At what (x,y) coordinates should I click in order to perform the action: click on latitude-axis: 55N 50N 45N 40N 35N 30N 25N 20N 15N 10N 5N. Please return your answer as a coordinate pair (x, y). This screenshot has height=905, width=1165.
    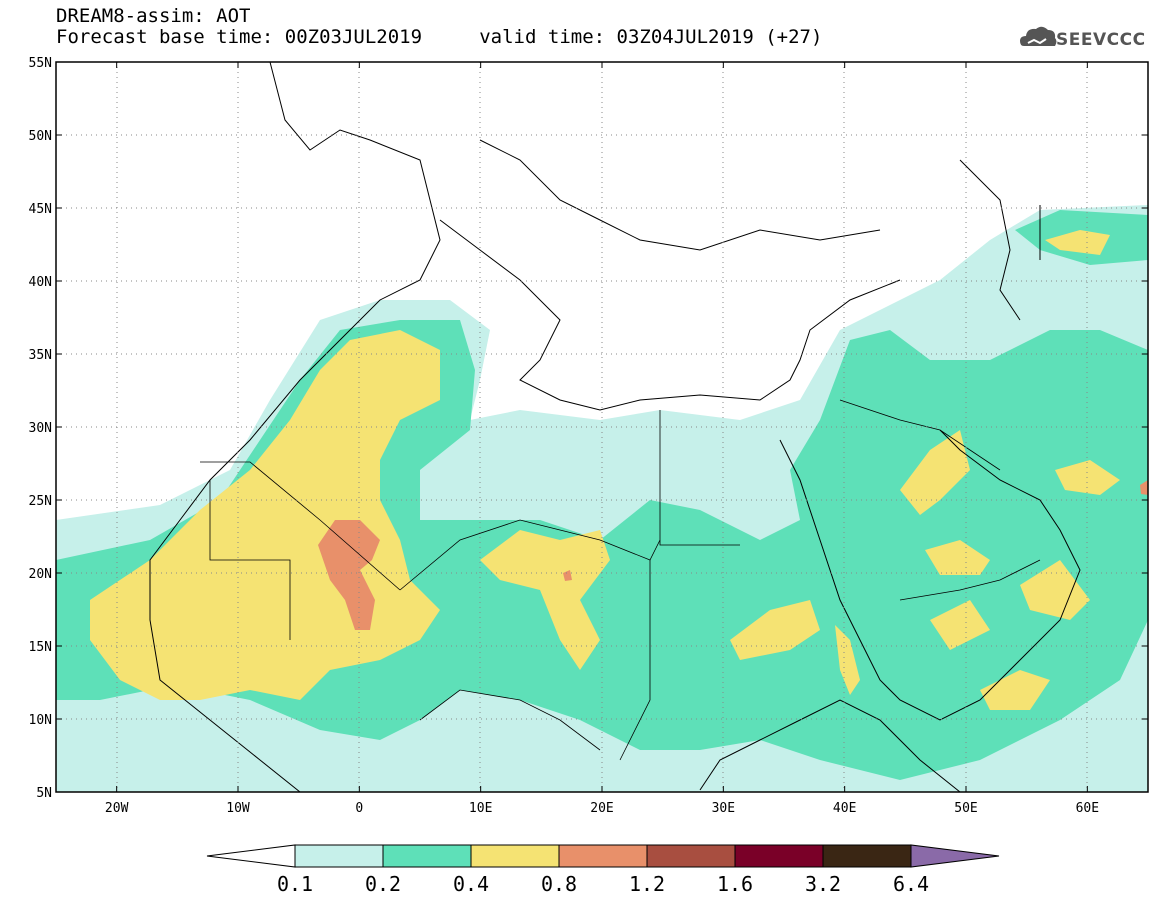
    Looking at the image, I should click on (40, 428).